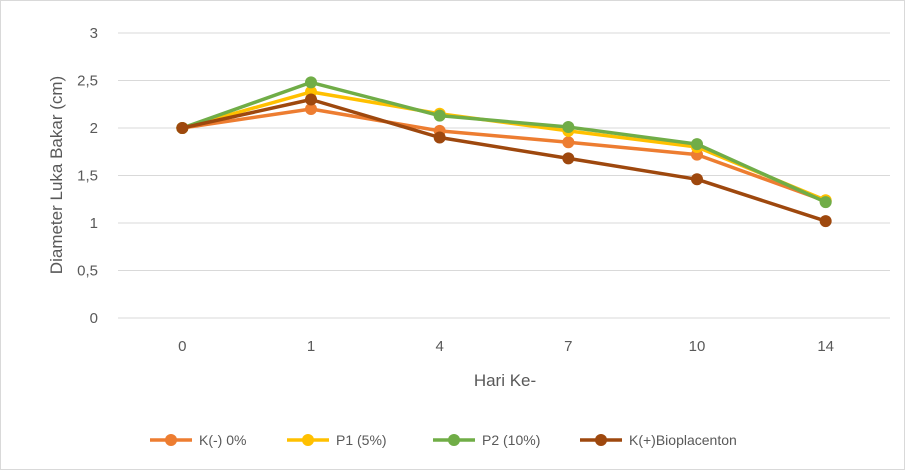 The height and width of the screenshot is (475, 905). What do you see at coordinates (94, 128) in the screenshot?
I see `y-tick-label: 2` at bounding box center [94, 128].